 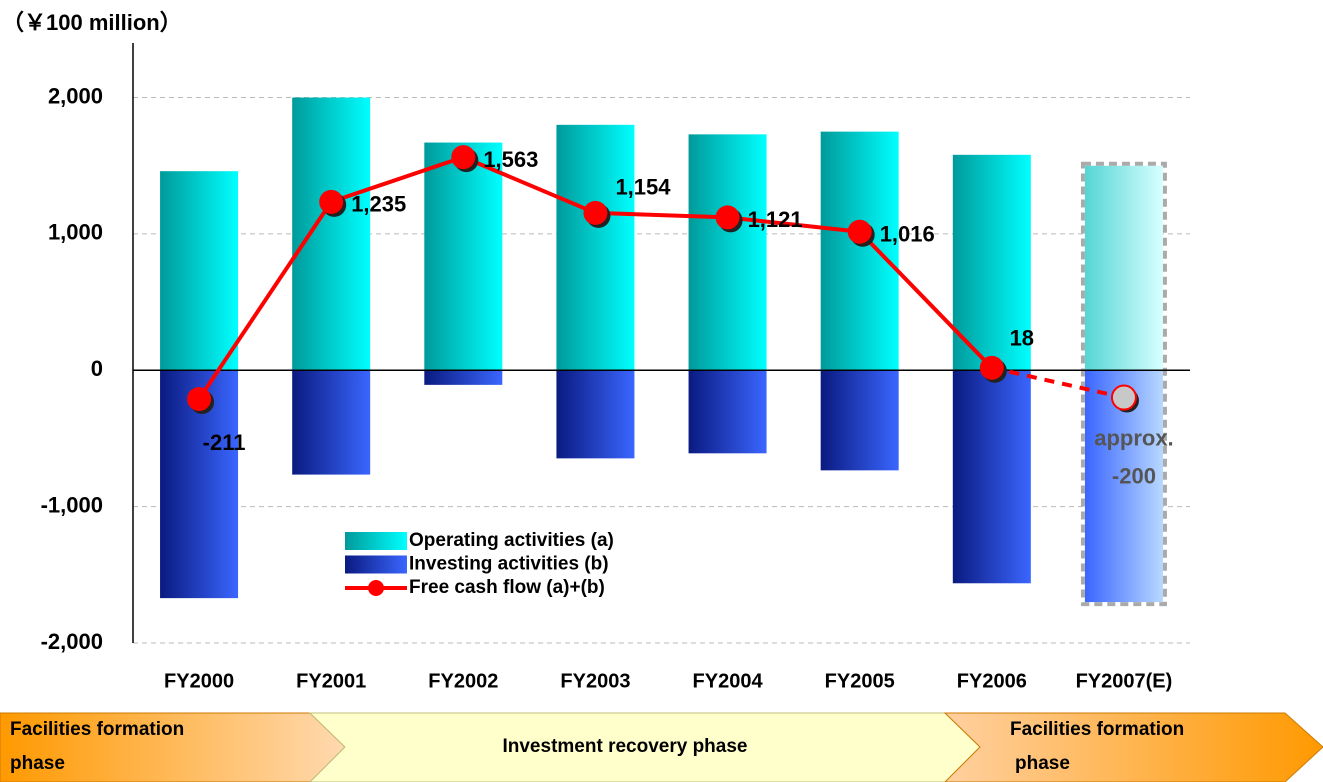 I want to click on phase-label: Investment recovery phase, so click(x=624, y=746).